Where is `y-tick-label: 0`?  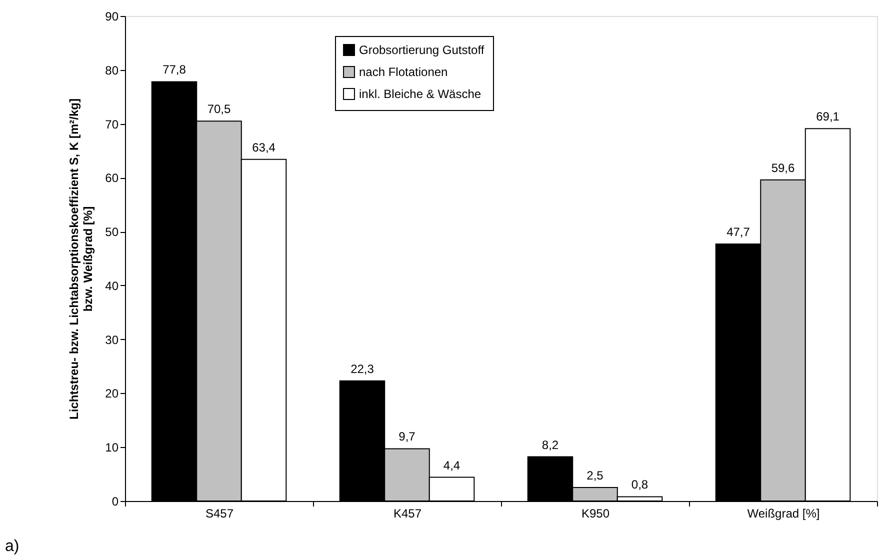 y-tick-label: 0 is located at coordinates (115, 501).